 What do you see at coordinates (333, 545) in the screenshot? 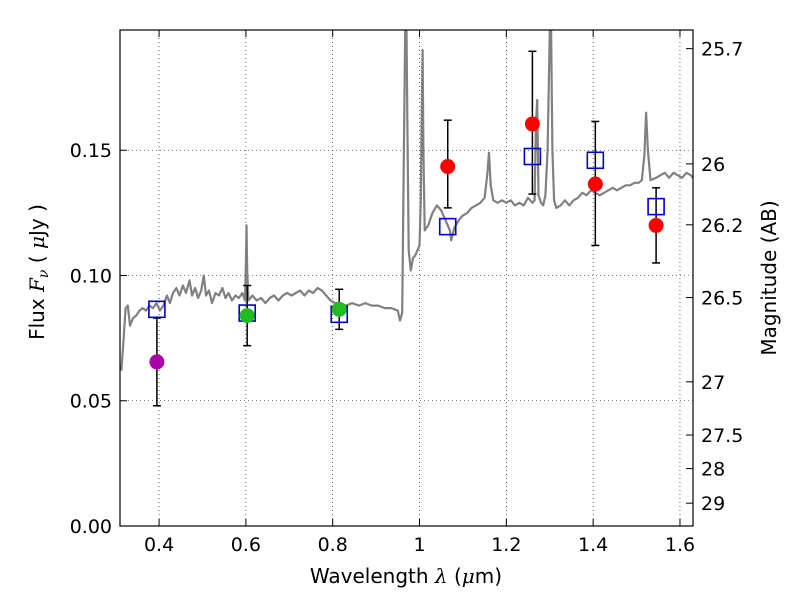
I see `x-tick-label: 0.8` at bounding box center [333, 545].